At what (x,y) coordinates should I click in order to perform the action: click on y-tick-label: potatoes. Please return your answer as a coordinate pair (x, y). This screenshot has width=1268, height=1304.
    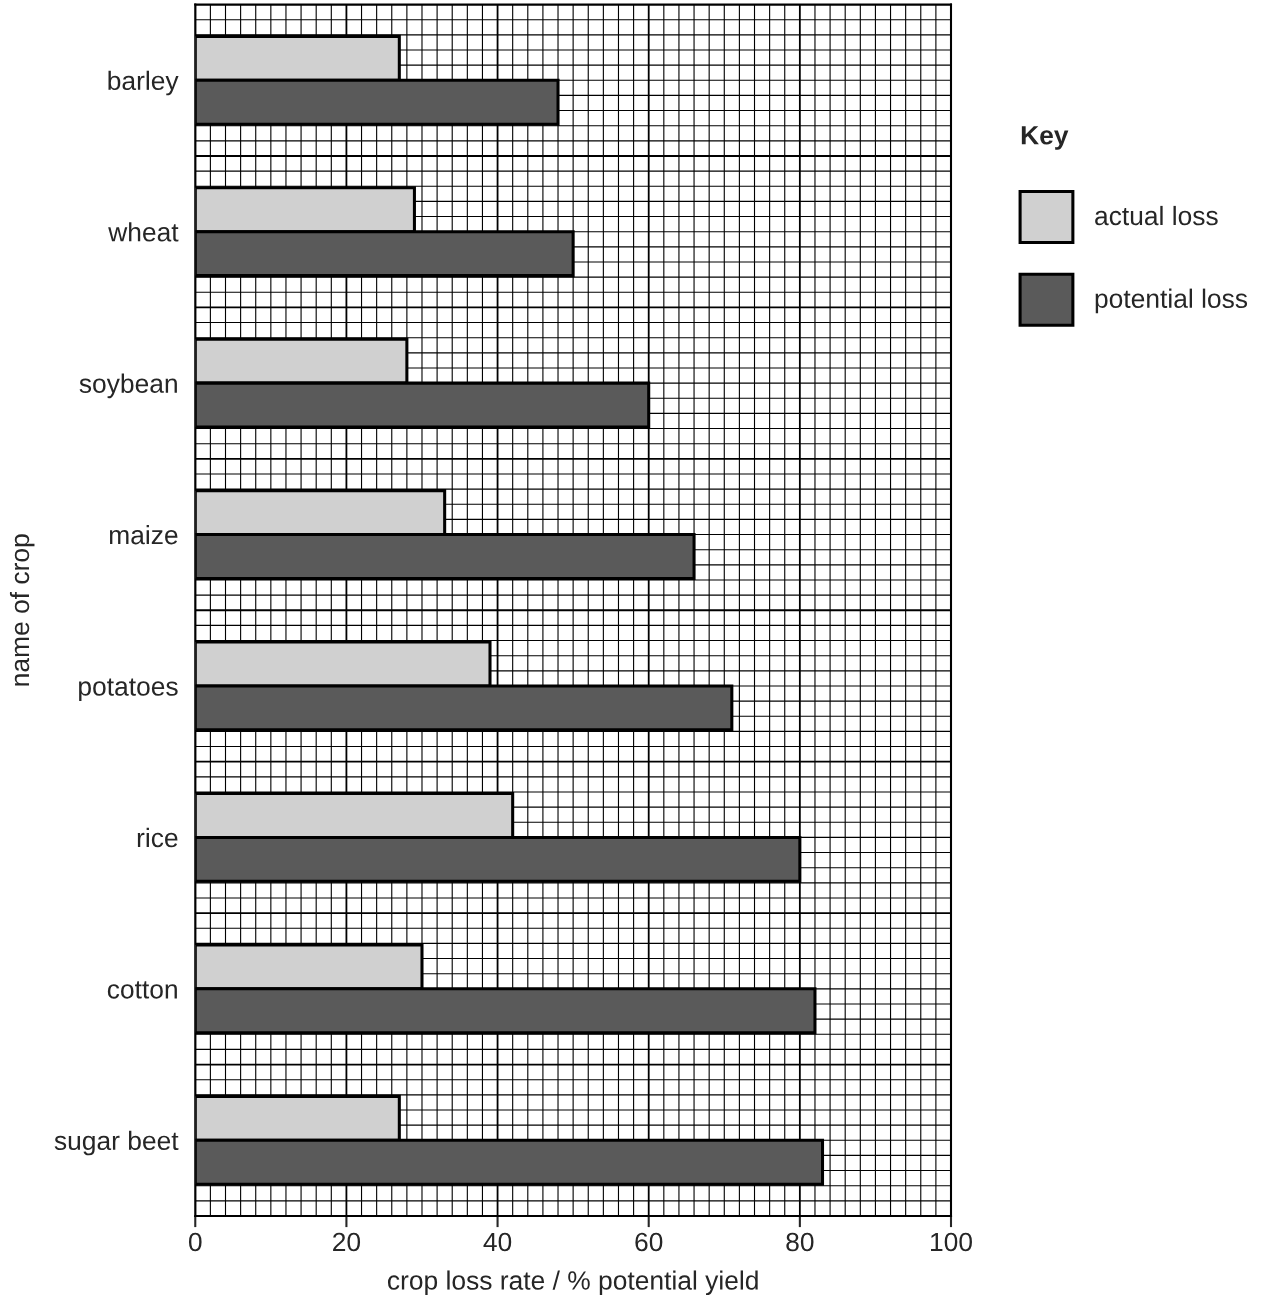
    Looking at the image, I should click on (128, 690).